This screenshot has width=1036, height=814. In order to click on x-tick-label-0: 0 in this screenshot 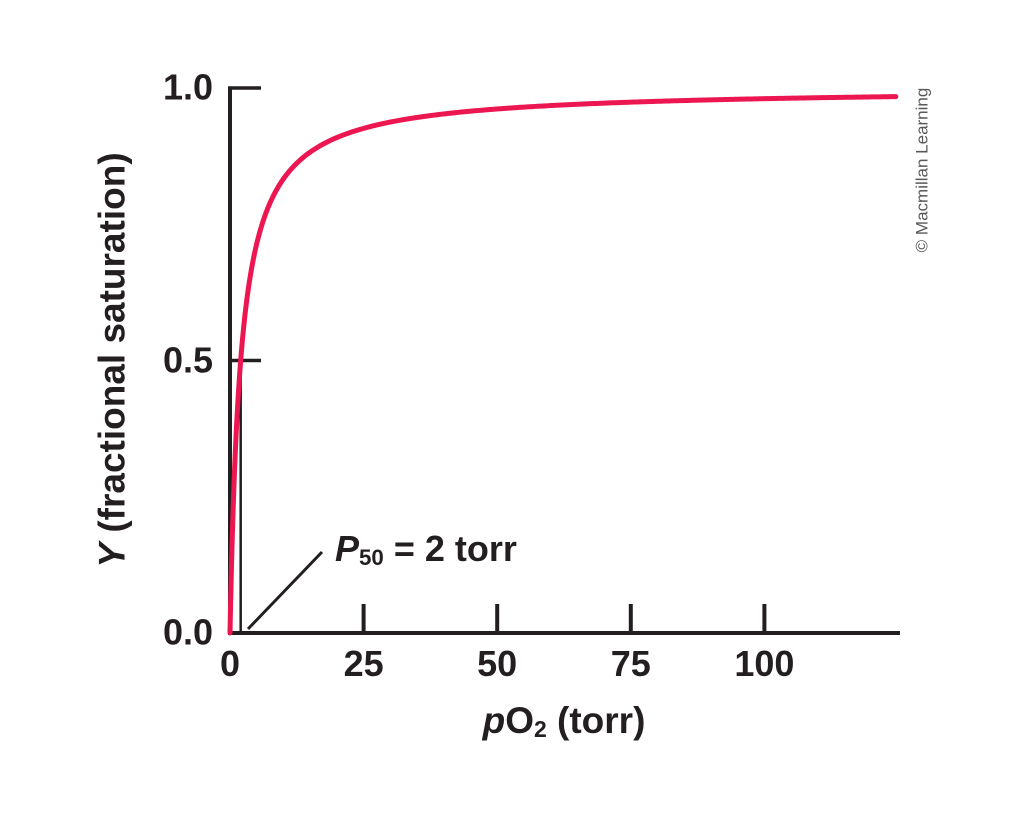, I will do `click(230, 663)`.